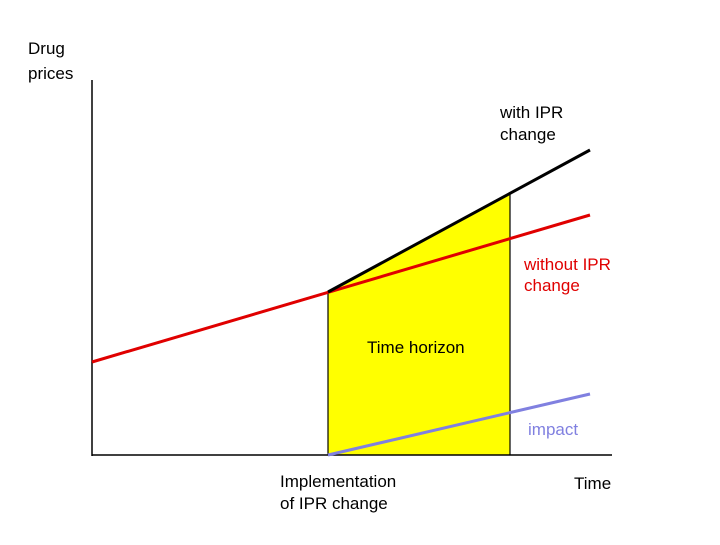  Describe the element at coordinates (553, 429) in the screenshot. I see `curve-label: impact` at that location.